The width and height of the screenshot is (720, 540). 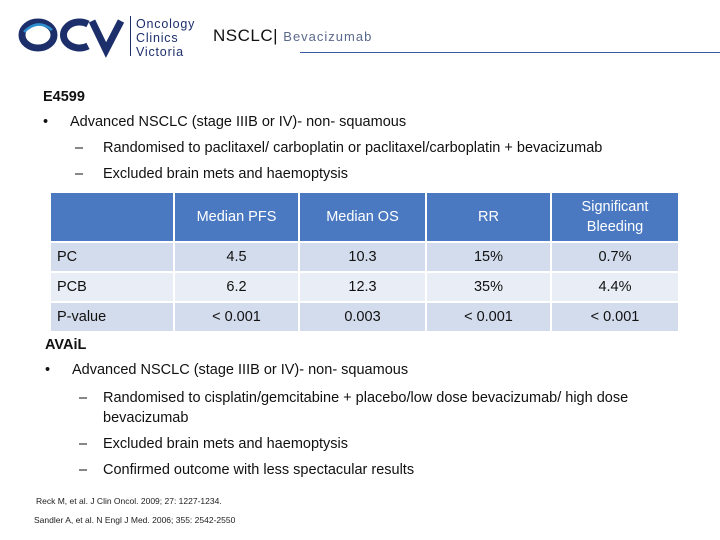 What do you see at coordinates (64, 97) in the screenshot?
I see `trial1-heading: E4599` at bounding box center [64, 97].